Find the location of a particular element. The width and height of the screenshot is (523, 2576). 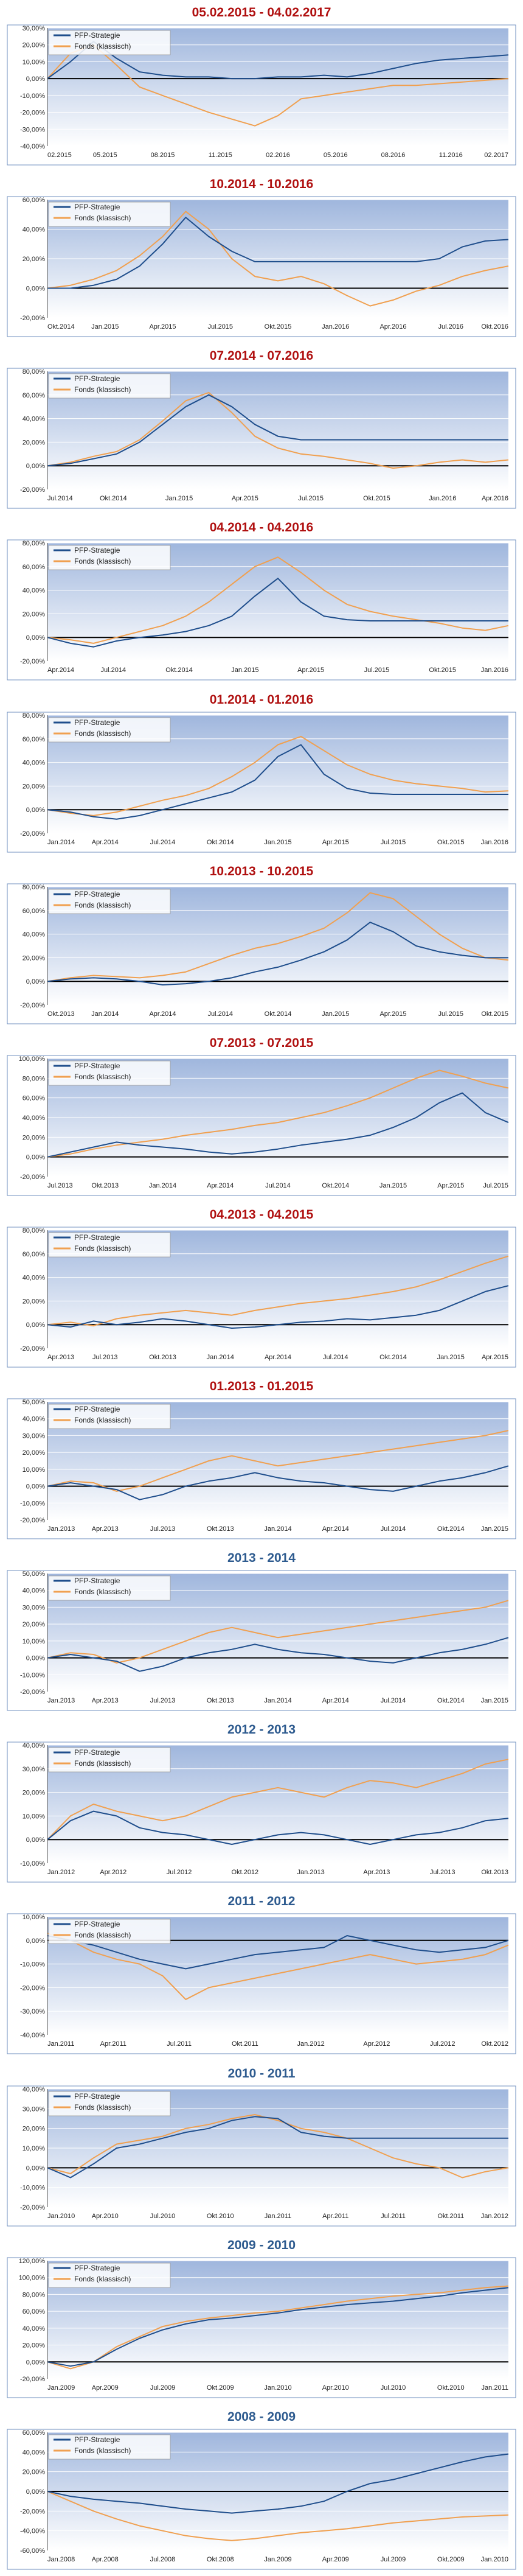

y-tick-label: -30,00% is located at coordinates (33, 129).